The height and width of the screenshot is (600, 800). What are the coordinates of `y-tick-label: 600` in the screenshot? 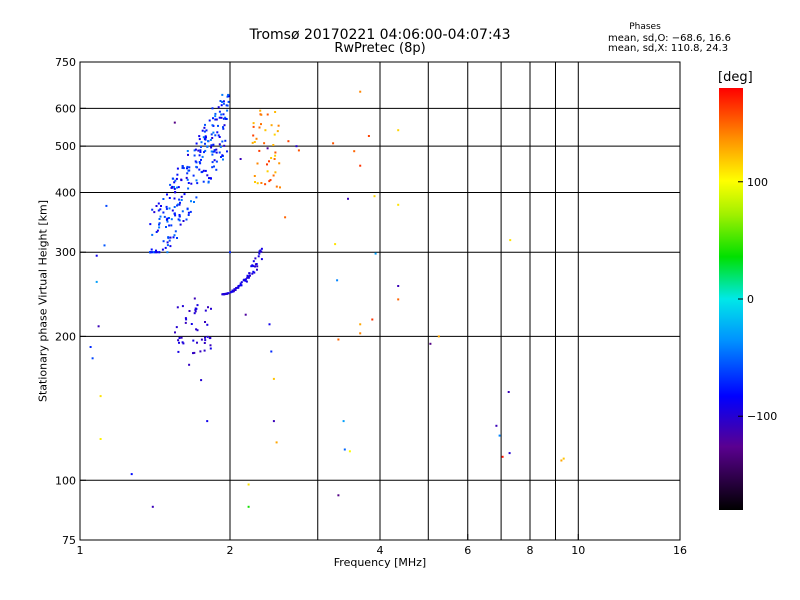 It's located at (65, 108).